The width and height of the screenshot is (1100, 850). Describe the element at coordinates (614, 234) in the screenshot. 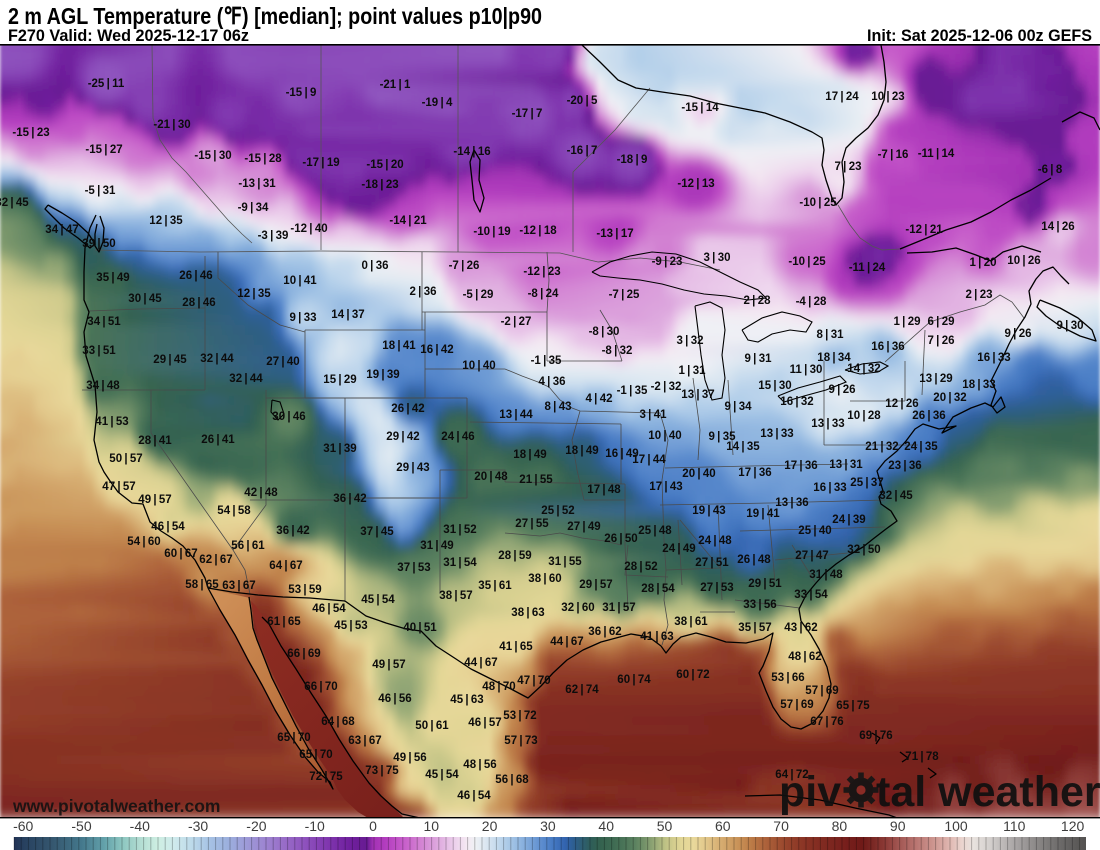

I see `svg-text: -13 | 17` at that location.